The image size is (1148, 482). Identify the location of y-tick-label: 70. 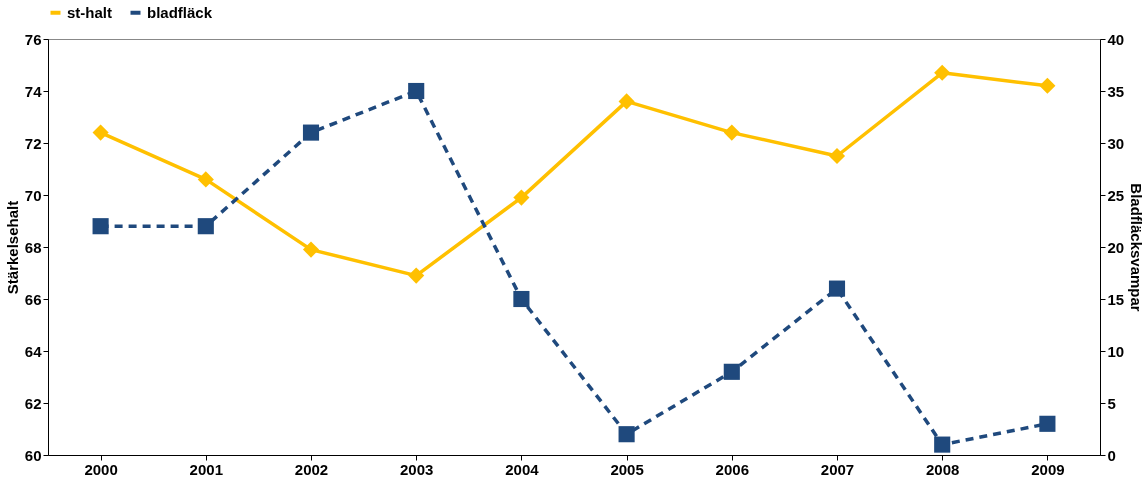
(33, 195).